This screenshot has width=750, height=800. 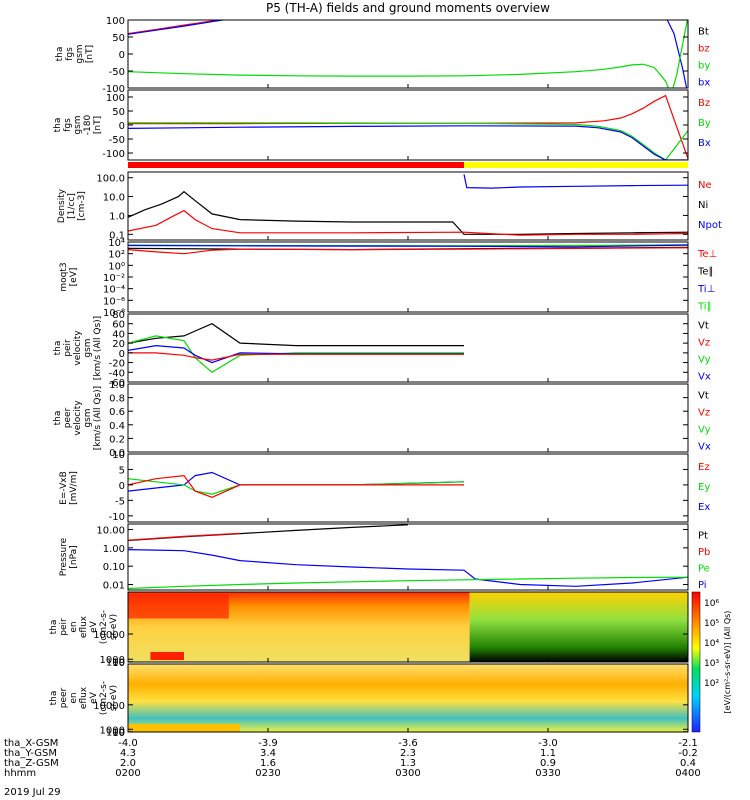 I want to click on y-axis-label-line: [mV/m], so click(x=74, y=488).